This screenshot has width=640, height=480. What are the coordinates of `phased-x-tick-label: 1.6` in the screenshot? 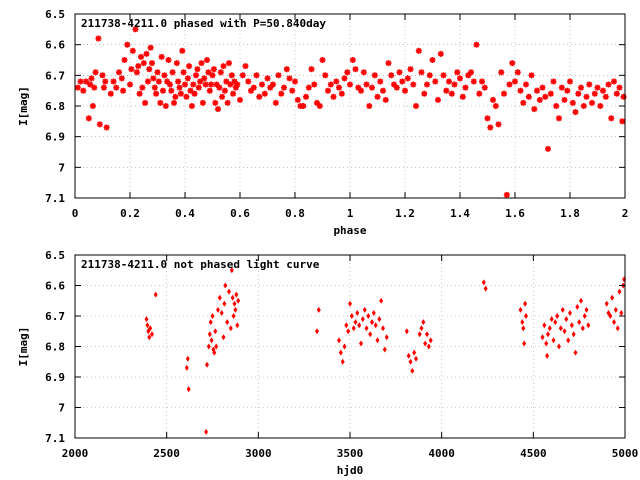 It's located at (515, 213).